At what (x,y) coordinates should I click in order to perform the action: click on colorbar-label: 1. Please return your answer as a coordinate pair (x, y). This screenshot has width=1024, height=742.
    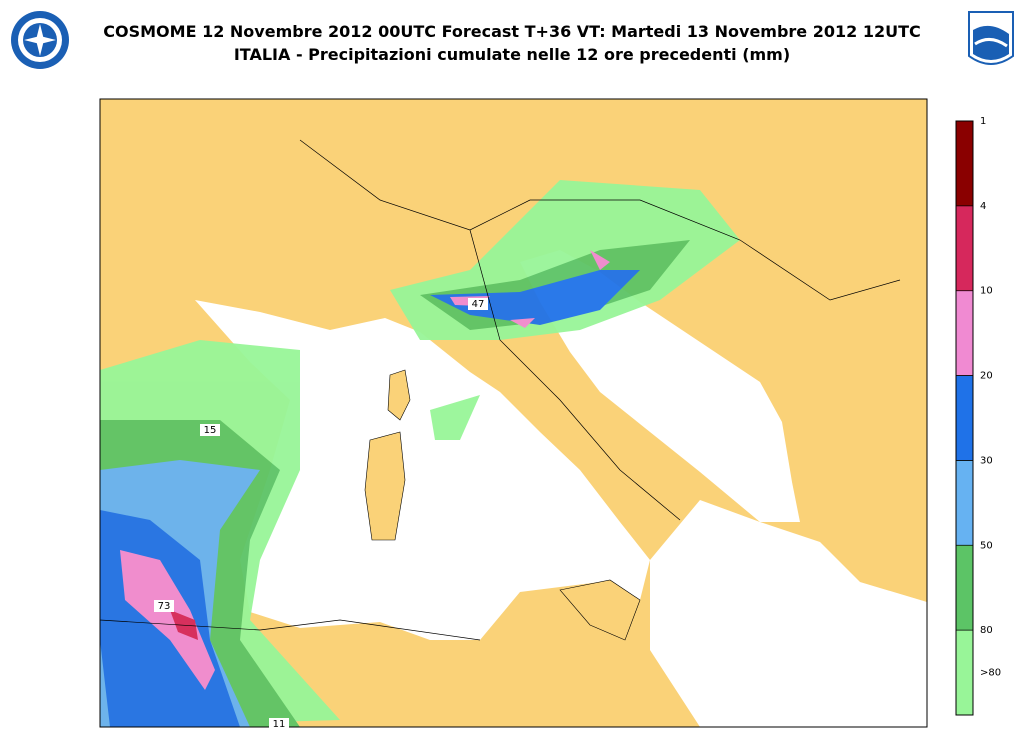
    Looking at the image, I should click on (983, 121).